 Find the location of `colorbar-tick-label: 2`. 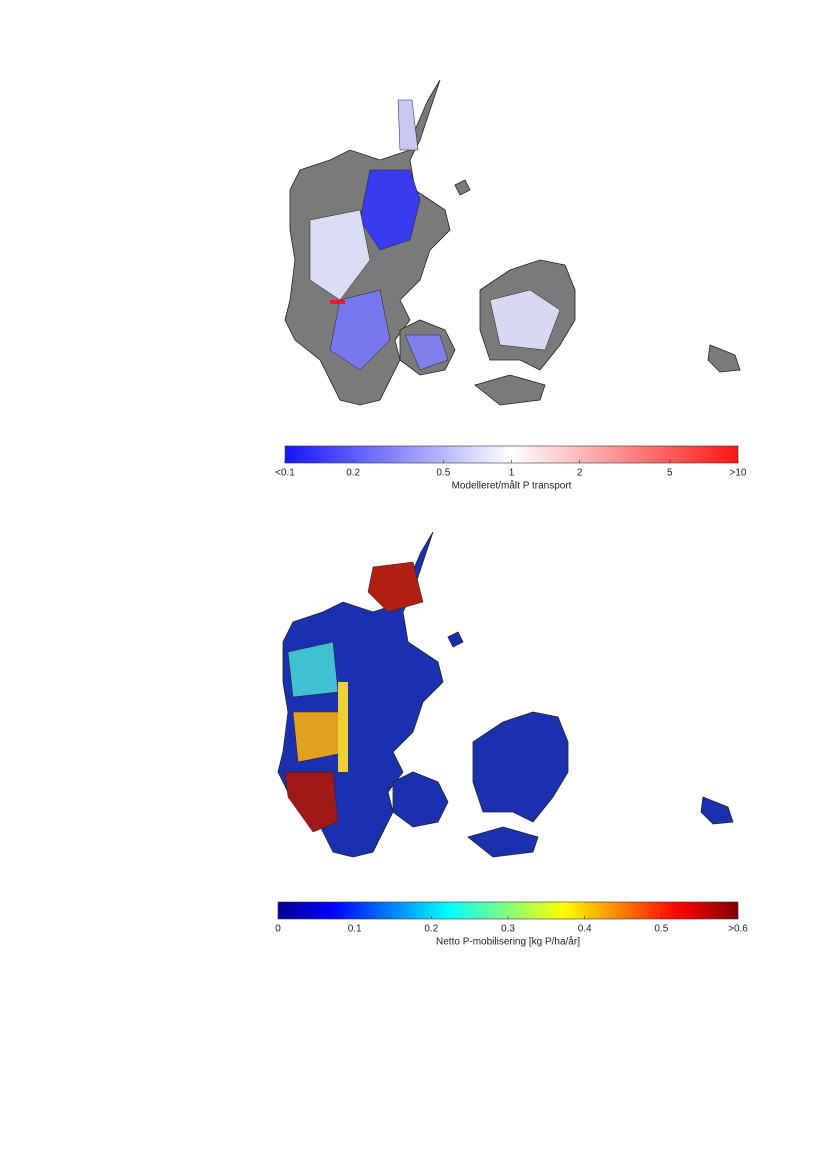

colorbar-tick-label: 2 is located at coordinates (580, 472).